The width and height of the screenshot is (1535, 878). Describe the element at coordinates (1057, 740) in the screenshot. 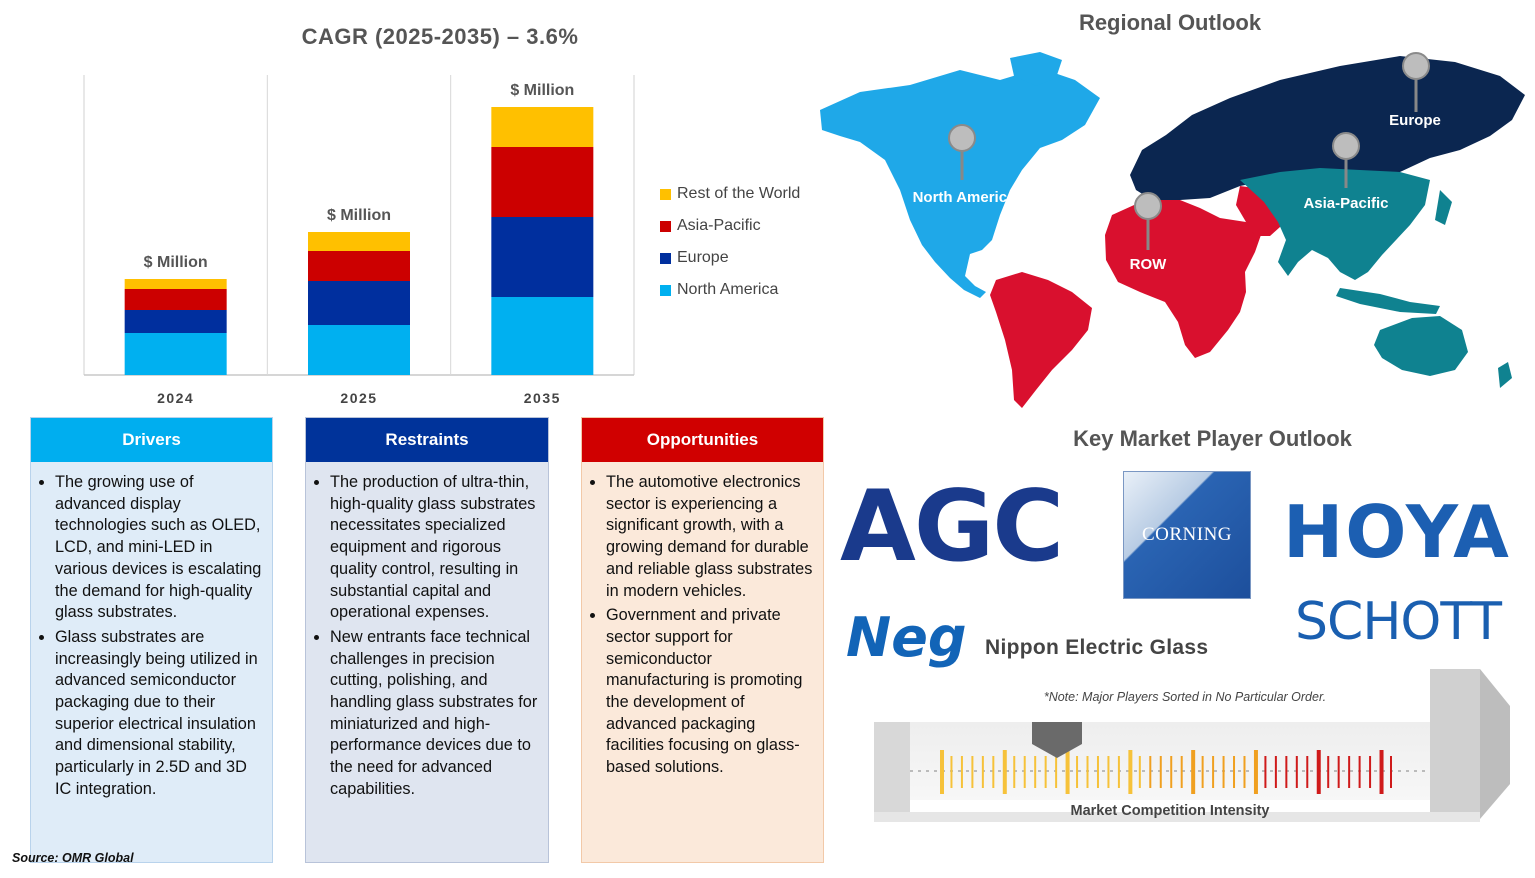

I see `meter-pointer-icon` at that location.